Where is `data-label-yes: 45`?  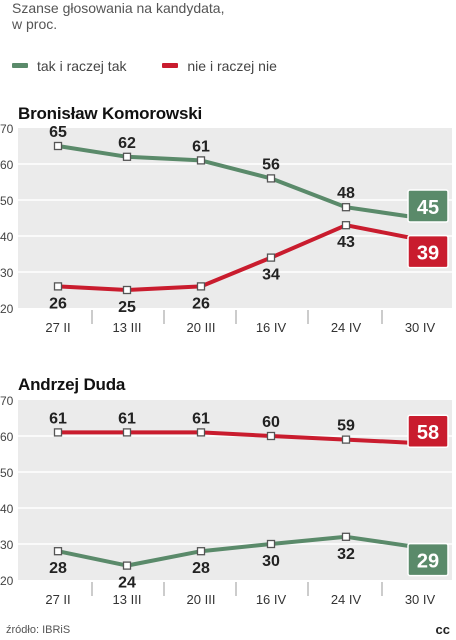 data-label-yes: 45 is located at coordinates (428, 208).